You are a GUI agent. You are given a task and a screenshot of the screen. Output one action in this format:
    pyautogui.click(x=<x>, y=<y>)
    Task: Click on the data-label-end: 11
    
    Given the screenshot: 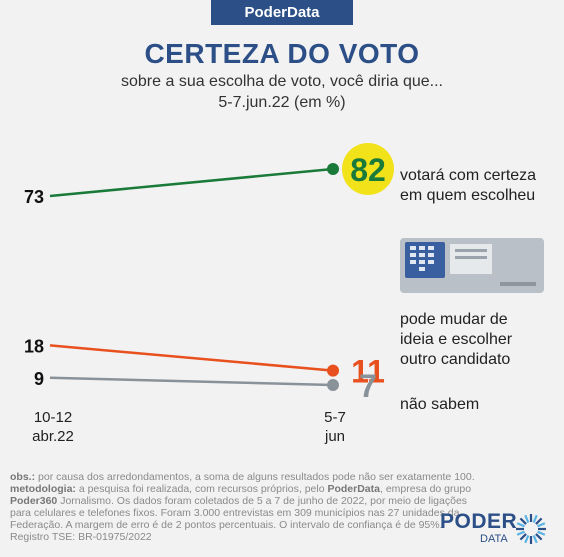 What is the action you would take?
    pyautogui.click(x=368, y=372)
    